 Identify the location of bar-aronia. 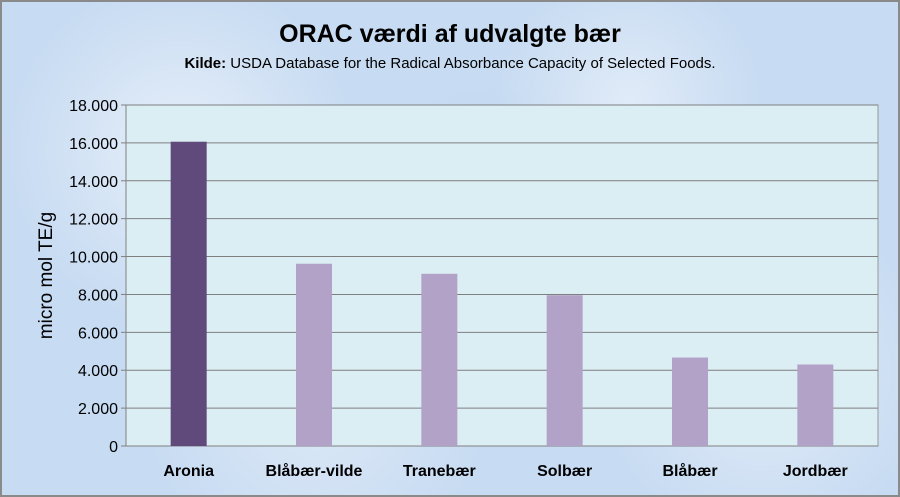
(188, 293).